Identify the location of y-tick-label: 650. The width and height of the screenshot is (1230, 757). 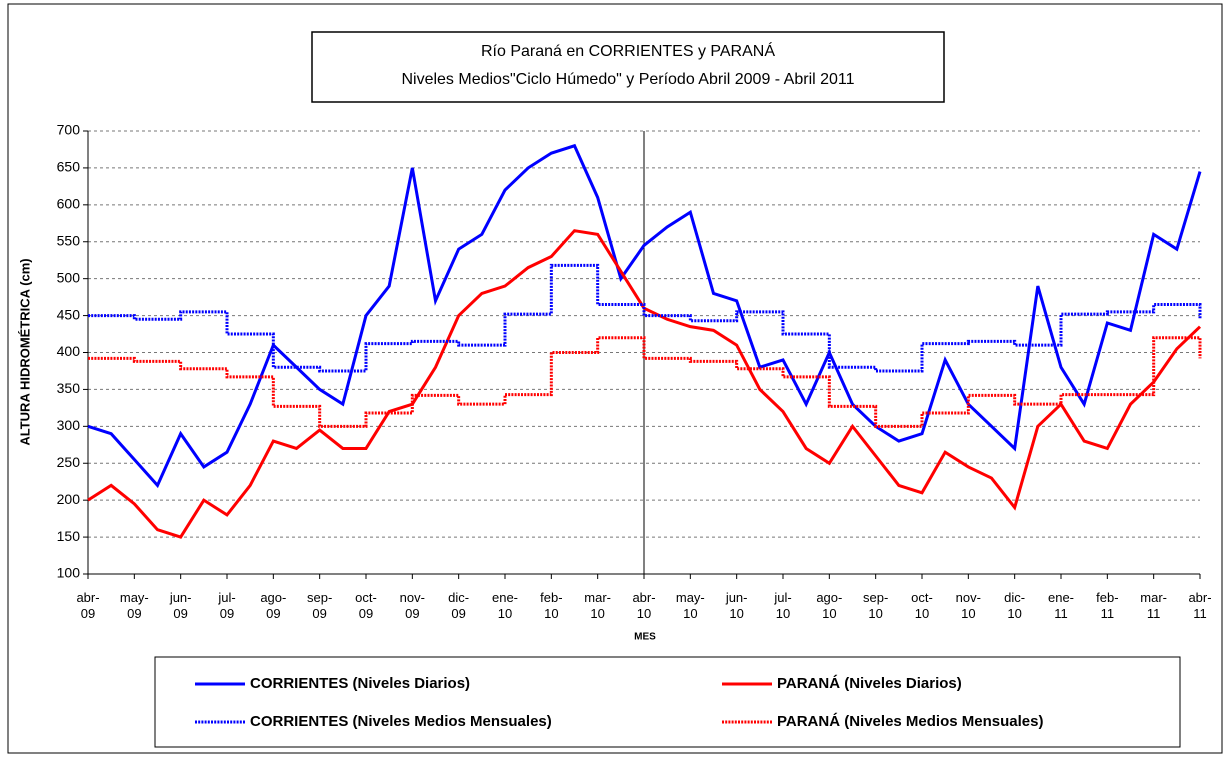
(69, 167).